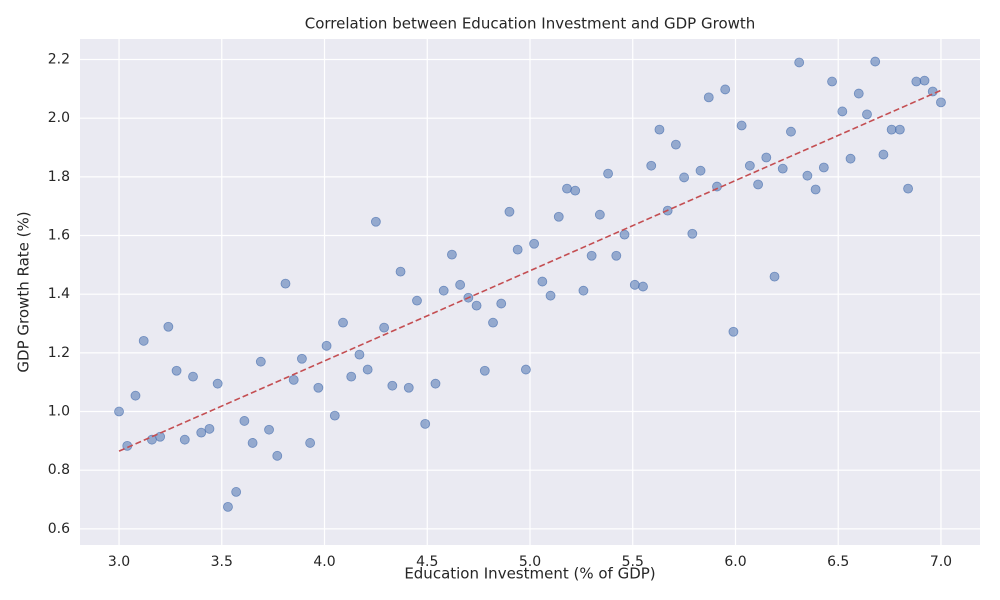 The image size is (1000, 600). What do you see at coordinates (59, 177) in the screenshot?
I see `y-tick-label: 1.8` at bounding box center [59, 177].